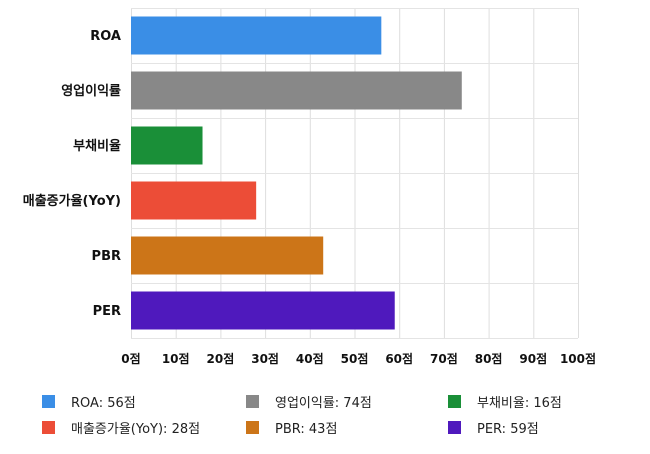 This screenshot has height=454, width=650. Describe the element at coordinates (103, 403) in the screenshot. I see `legend-label: ROA: 56점` at that location.